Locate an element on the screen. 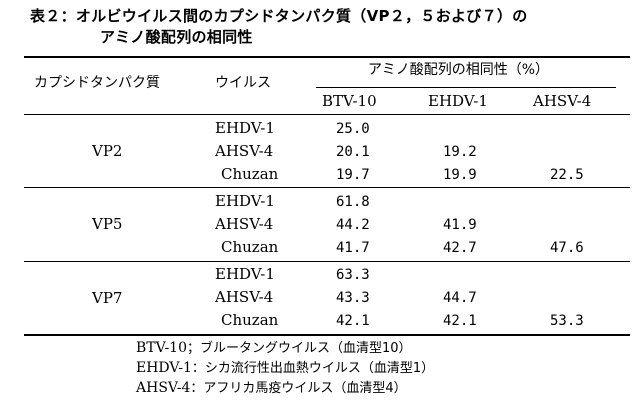 This screenshot has height=408, width=638. table-cell-btv: 44.2 is located at coordinates (353, 225).